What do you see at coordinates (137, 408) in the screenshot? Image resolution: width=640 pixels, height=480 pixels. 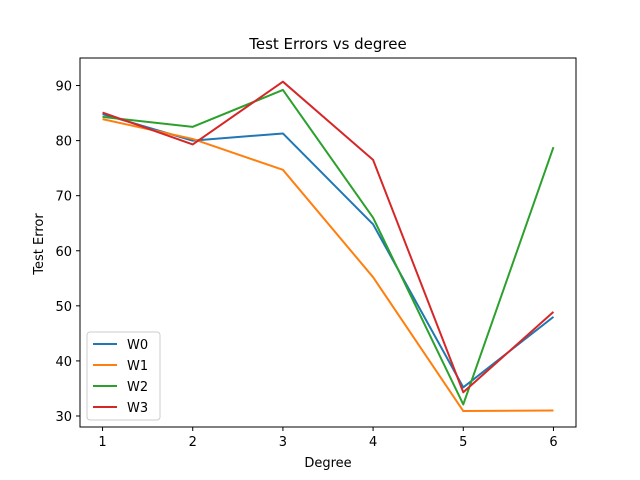 I see `legend-label-w3: W3` at bounding box center [137, 408].